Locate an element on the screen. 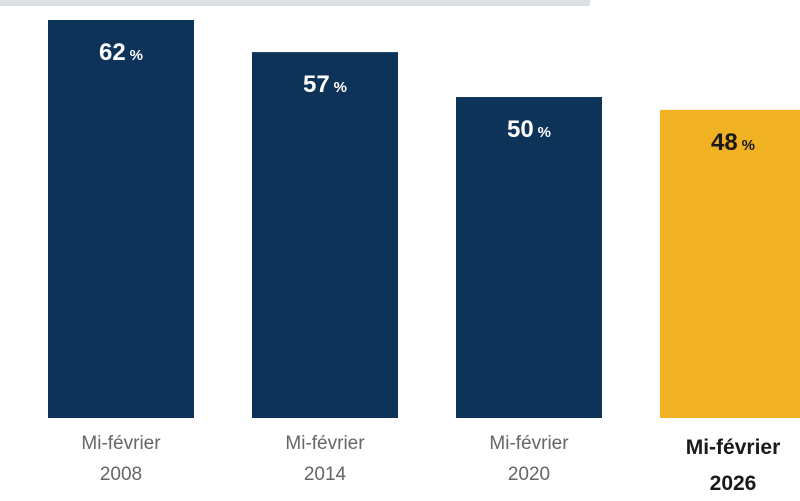 This screenshot has height=501, width=800. bar-2014 is located at coordinates (325, 235).